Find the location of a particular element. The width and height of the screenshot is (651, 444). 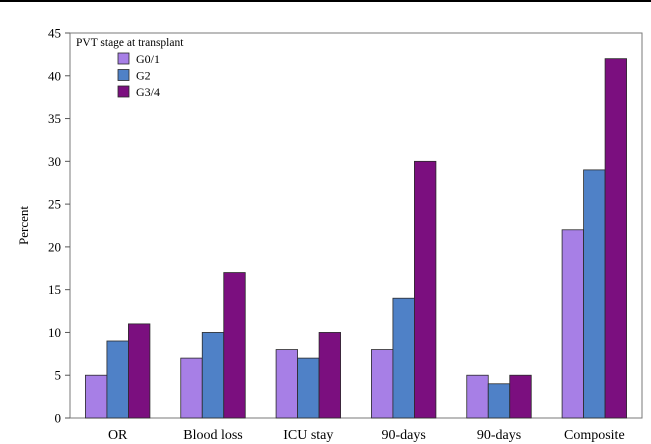

y-tick-label: 25 is located at coordinates (54, 204).